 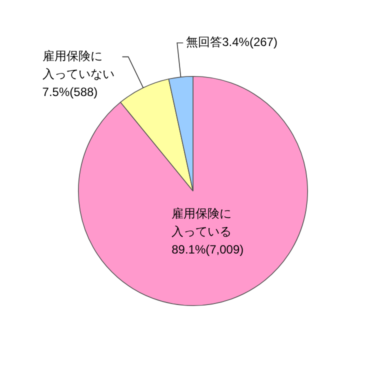 What do you see at coordinates (70, 92) in the screenshot?
I see `data-label: 7.5%(588)` at bounding box center [70, 92].